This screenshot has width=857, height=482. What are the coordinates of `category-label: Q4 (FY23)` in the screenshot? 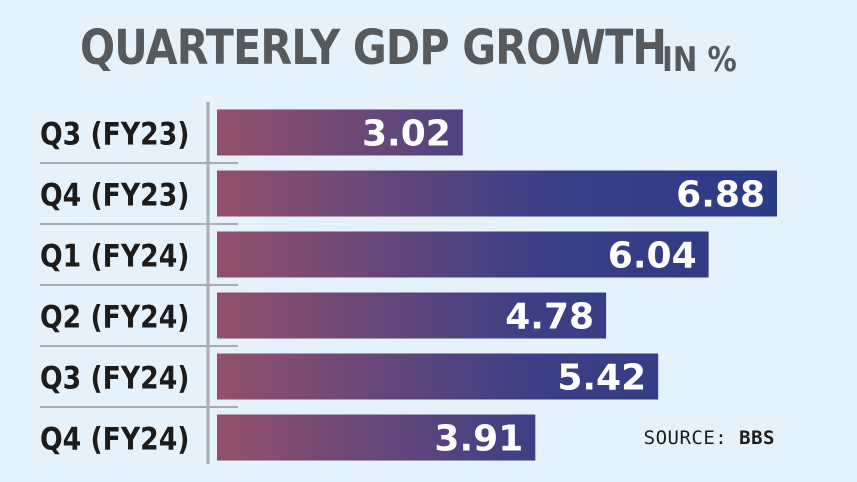 It's located at (114, 195).